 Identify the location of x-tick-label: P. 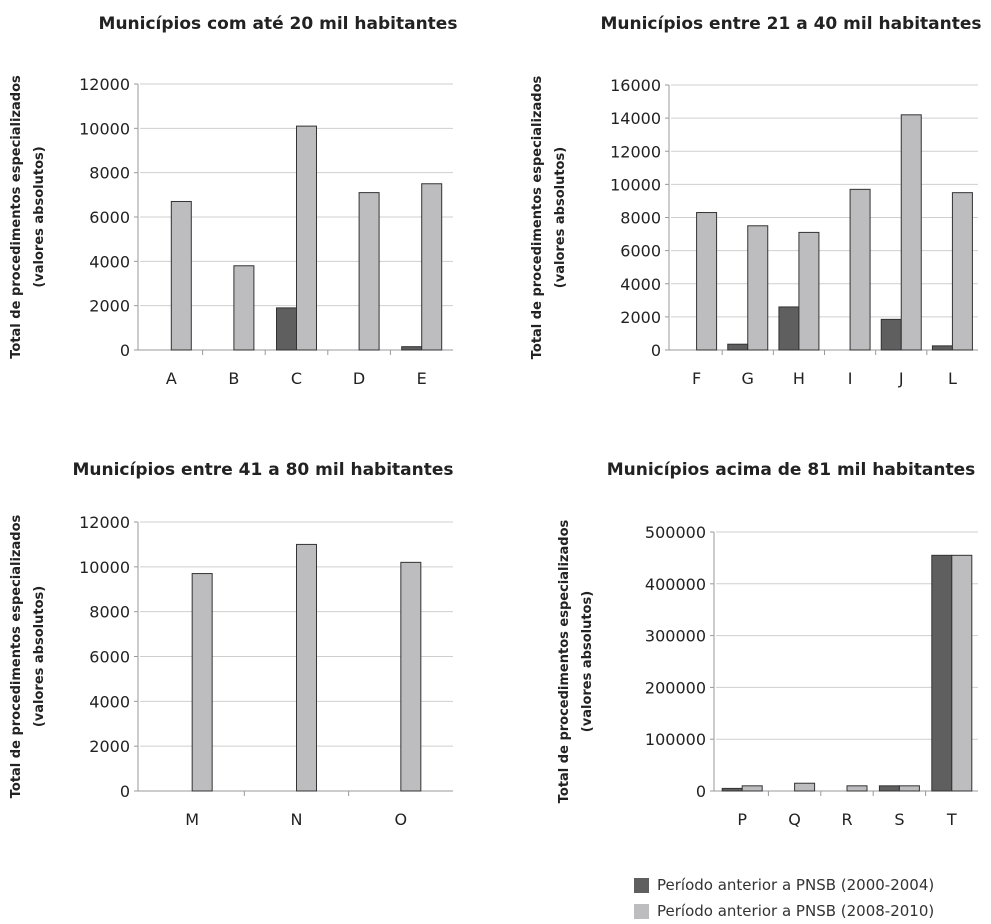
(742, 819).